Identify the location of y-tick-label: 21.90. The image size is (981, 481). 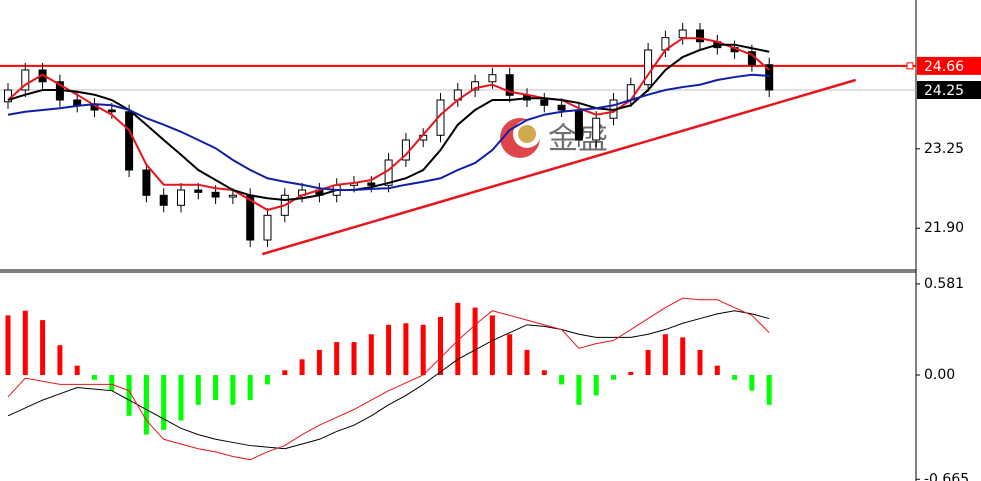
(944, 228).